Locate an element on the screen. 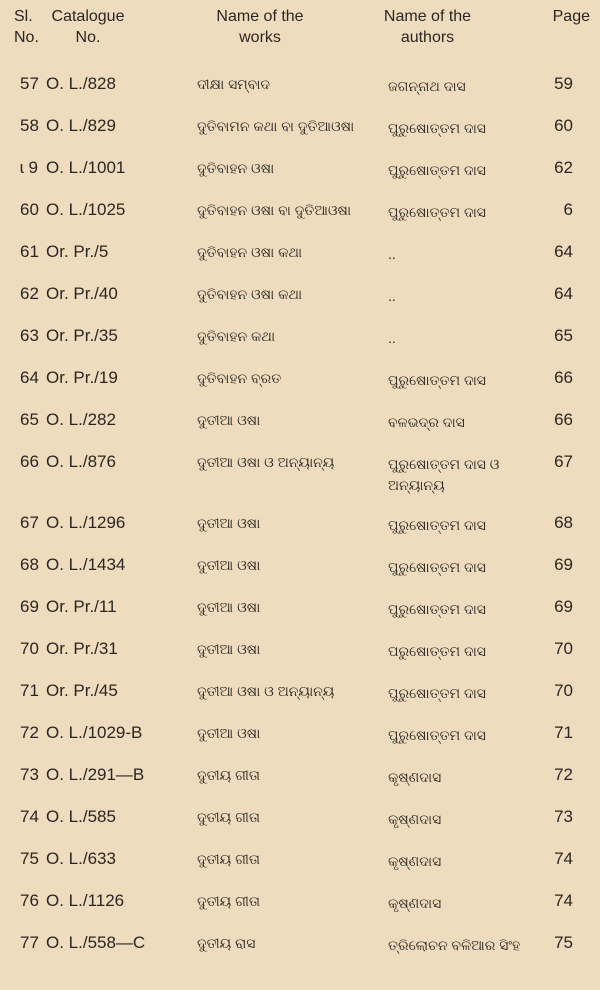 This screenshot has width=600, height=990. cell-cat: Or. Pr./5 is located at coordinates (77, 251).